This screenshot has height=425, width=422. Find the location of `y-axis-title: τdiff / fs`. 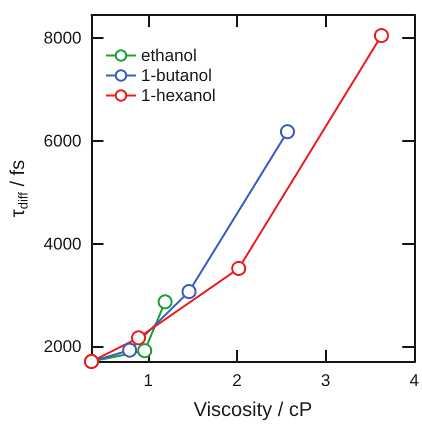

y-axis-title: τdiff / fs is located at coordinates (18, 189).